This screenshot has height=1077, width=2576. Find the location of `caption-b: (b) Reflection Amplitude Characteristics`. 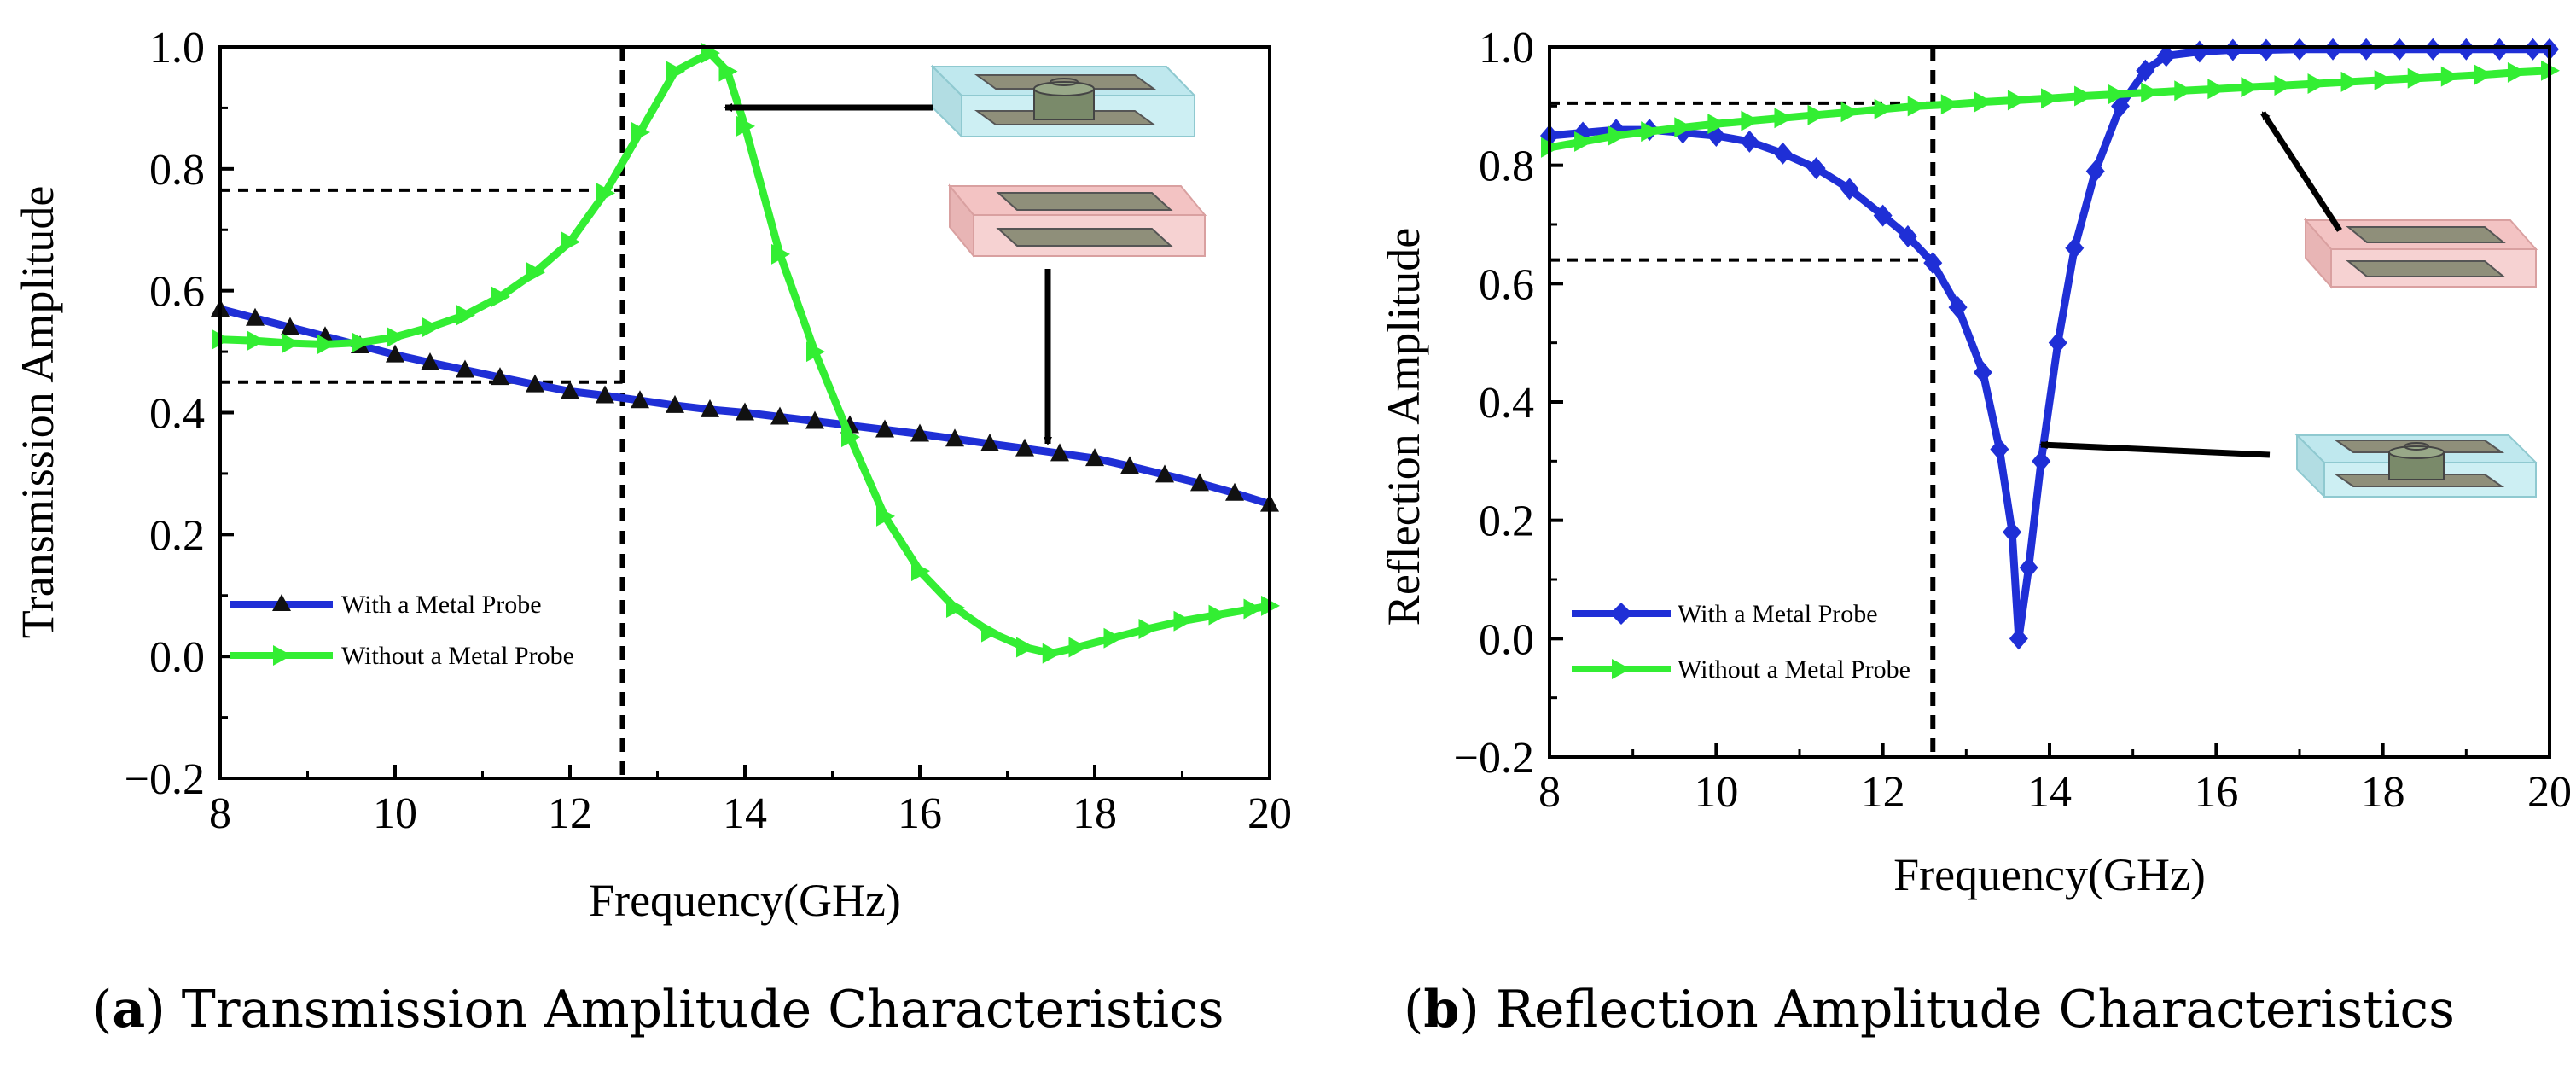

caption-b: (b) Reflection Amplitude Characteristics is located at coordinates (1929, 1009).